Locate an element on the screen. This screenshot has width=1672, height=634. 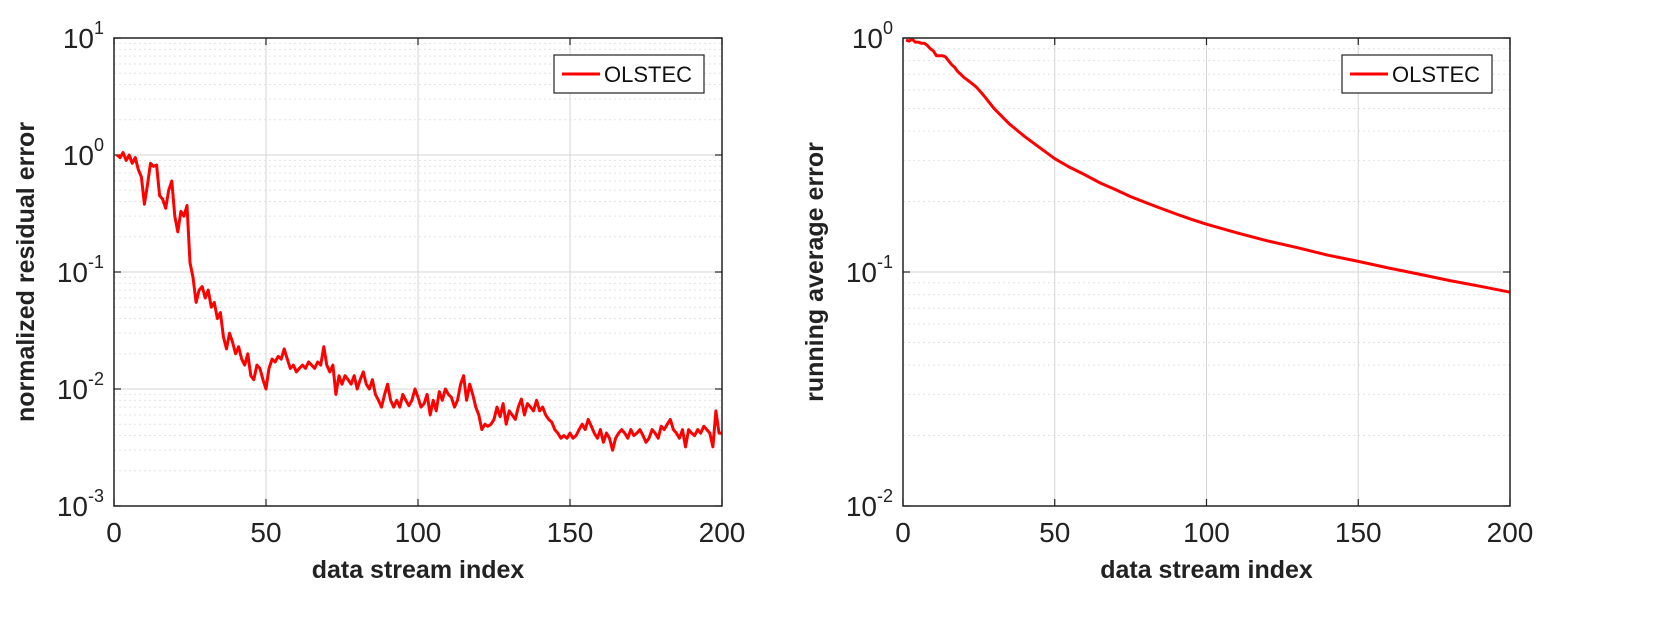
y-axis-label: running average error is located at coordinates (815, 272).